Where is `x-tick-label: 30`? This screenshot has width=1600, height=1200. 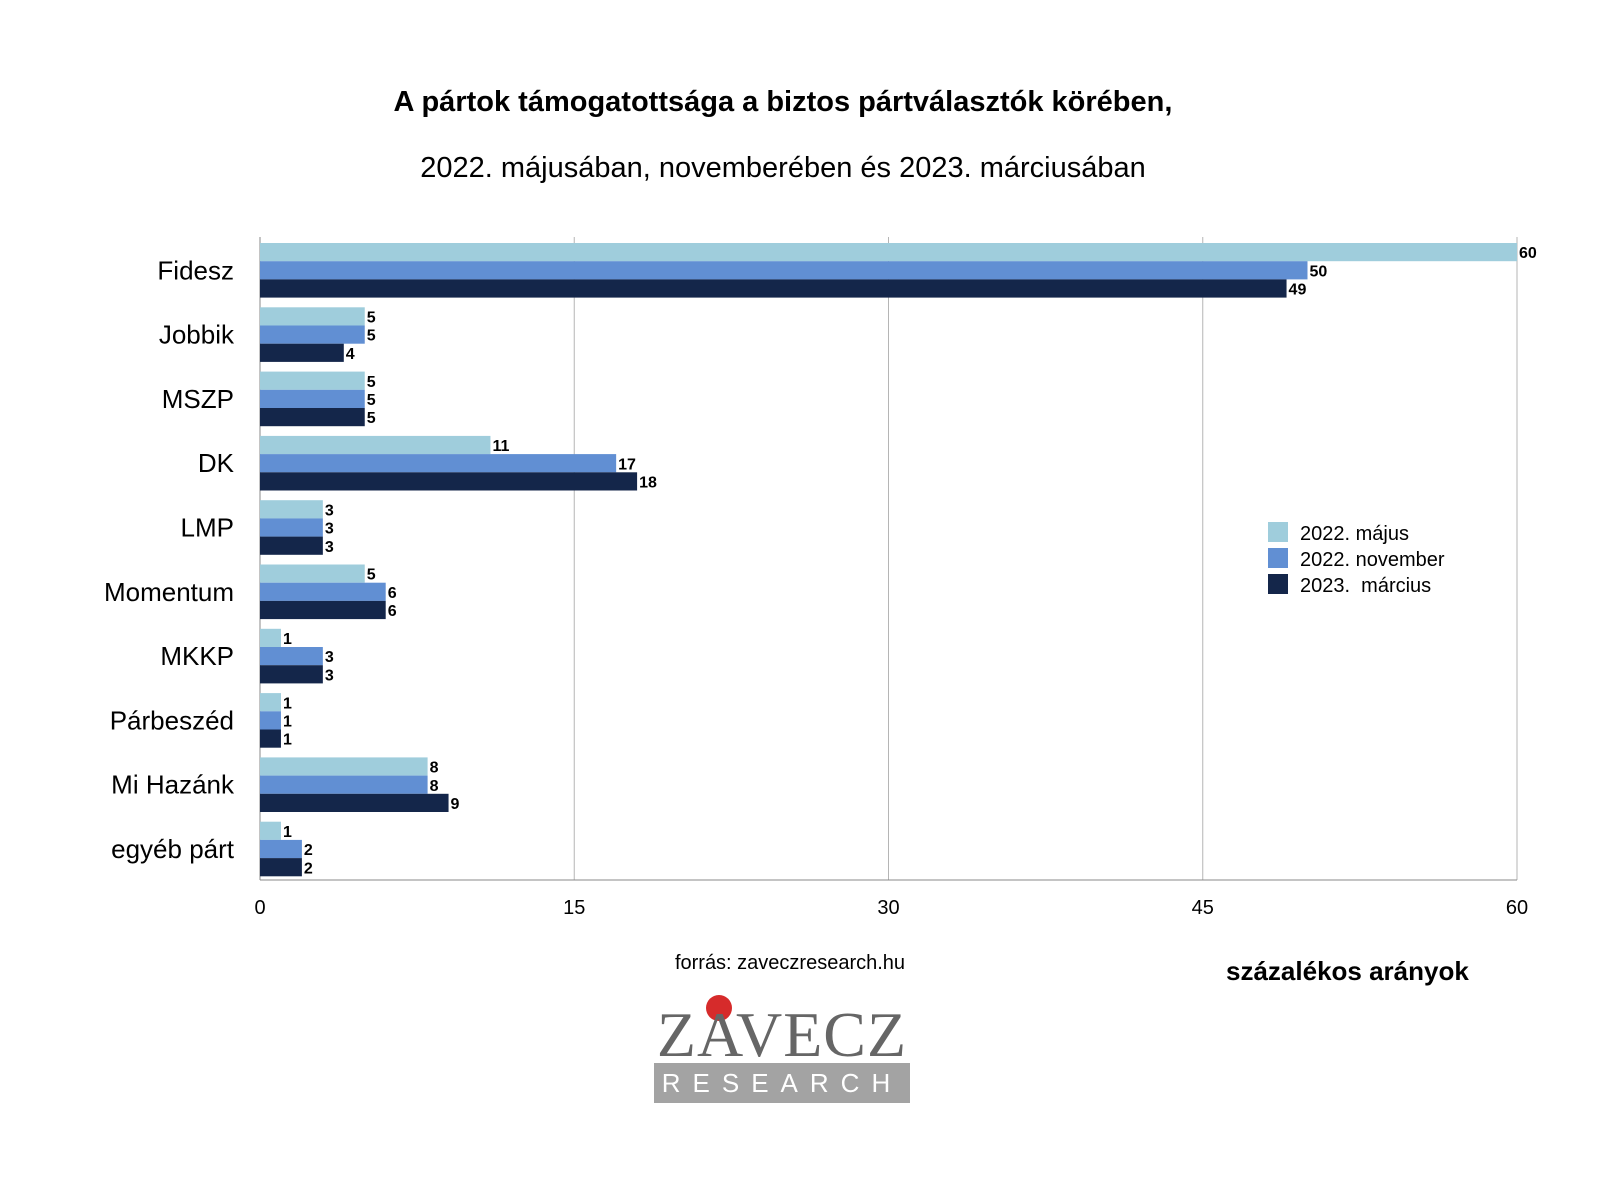 x-tick-label: 30 is located at coordinates (888, 908).